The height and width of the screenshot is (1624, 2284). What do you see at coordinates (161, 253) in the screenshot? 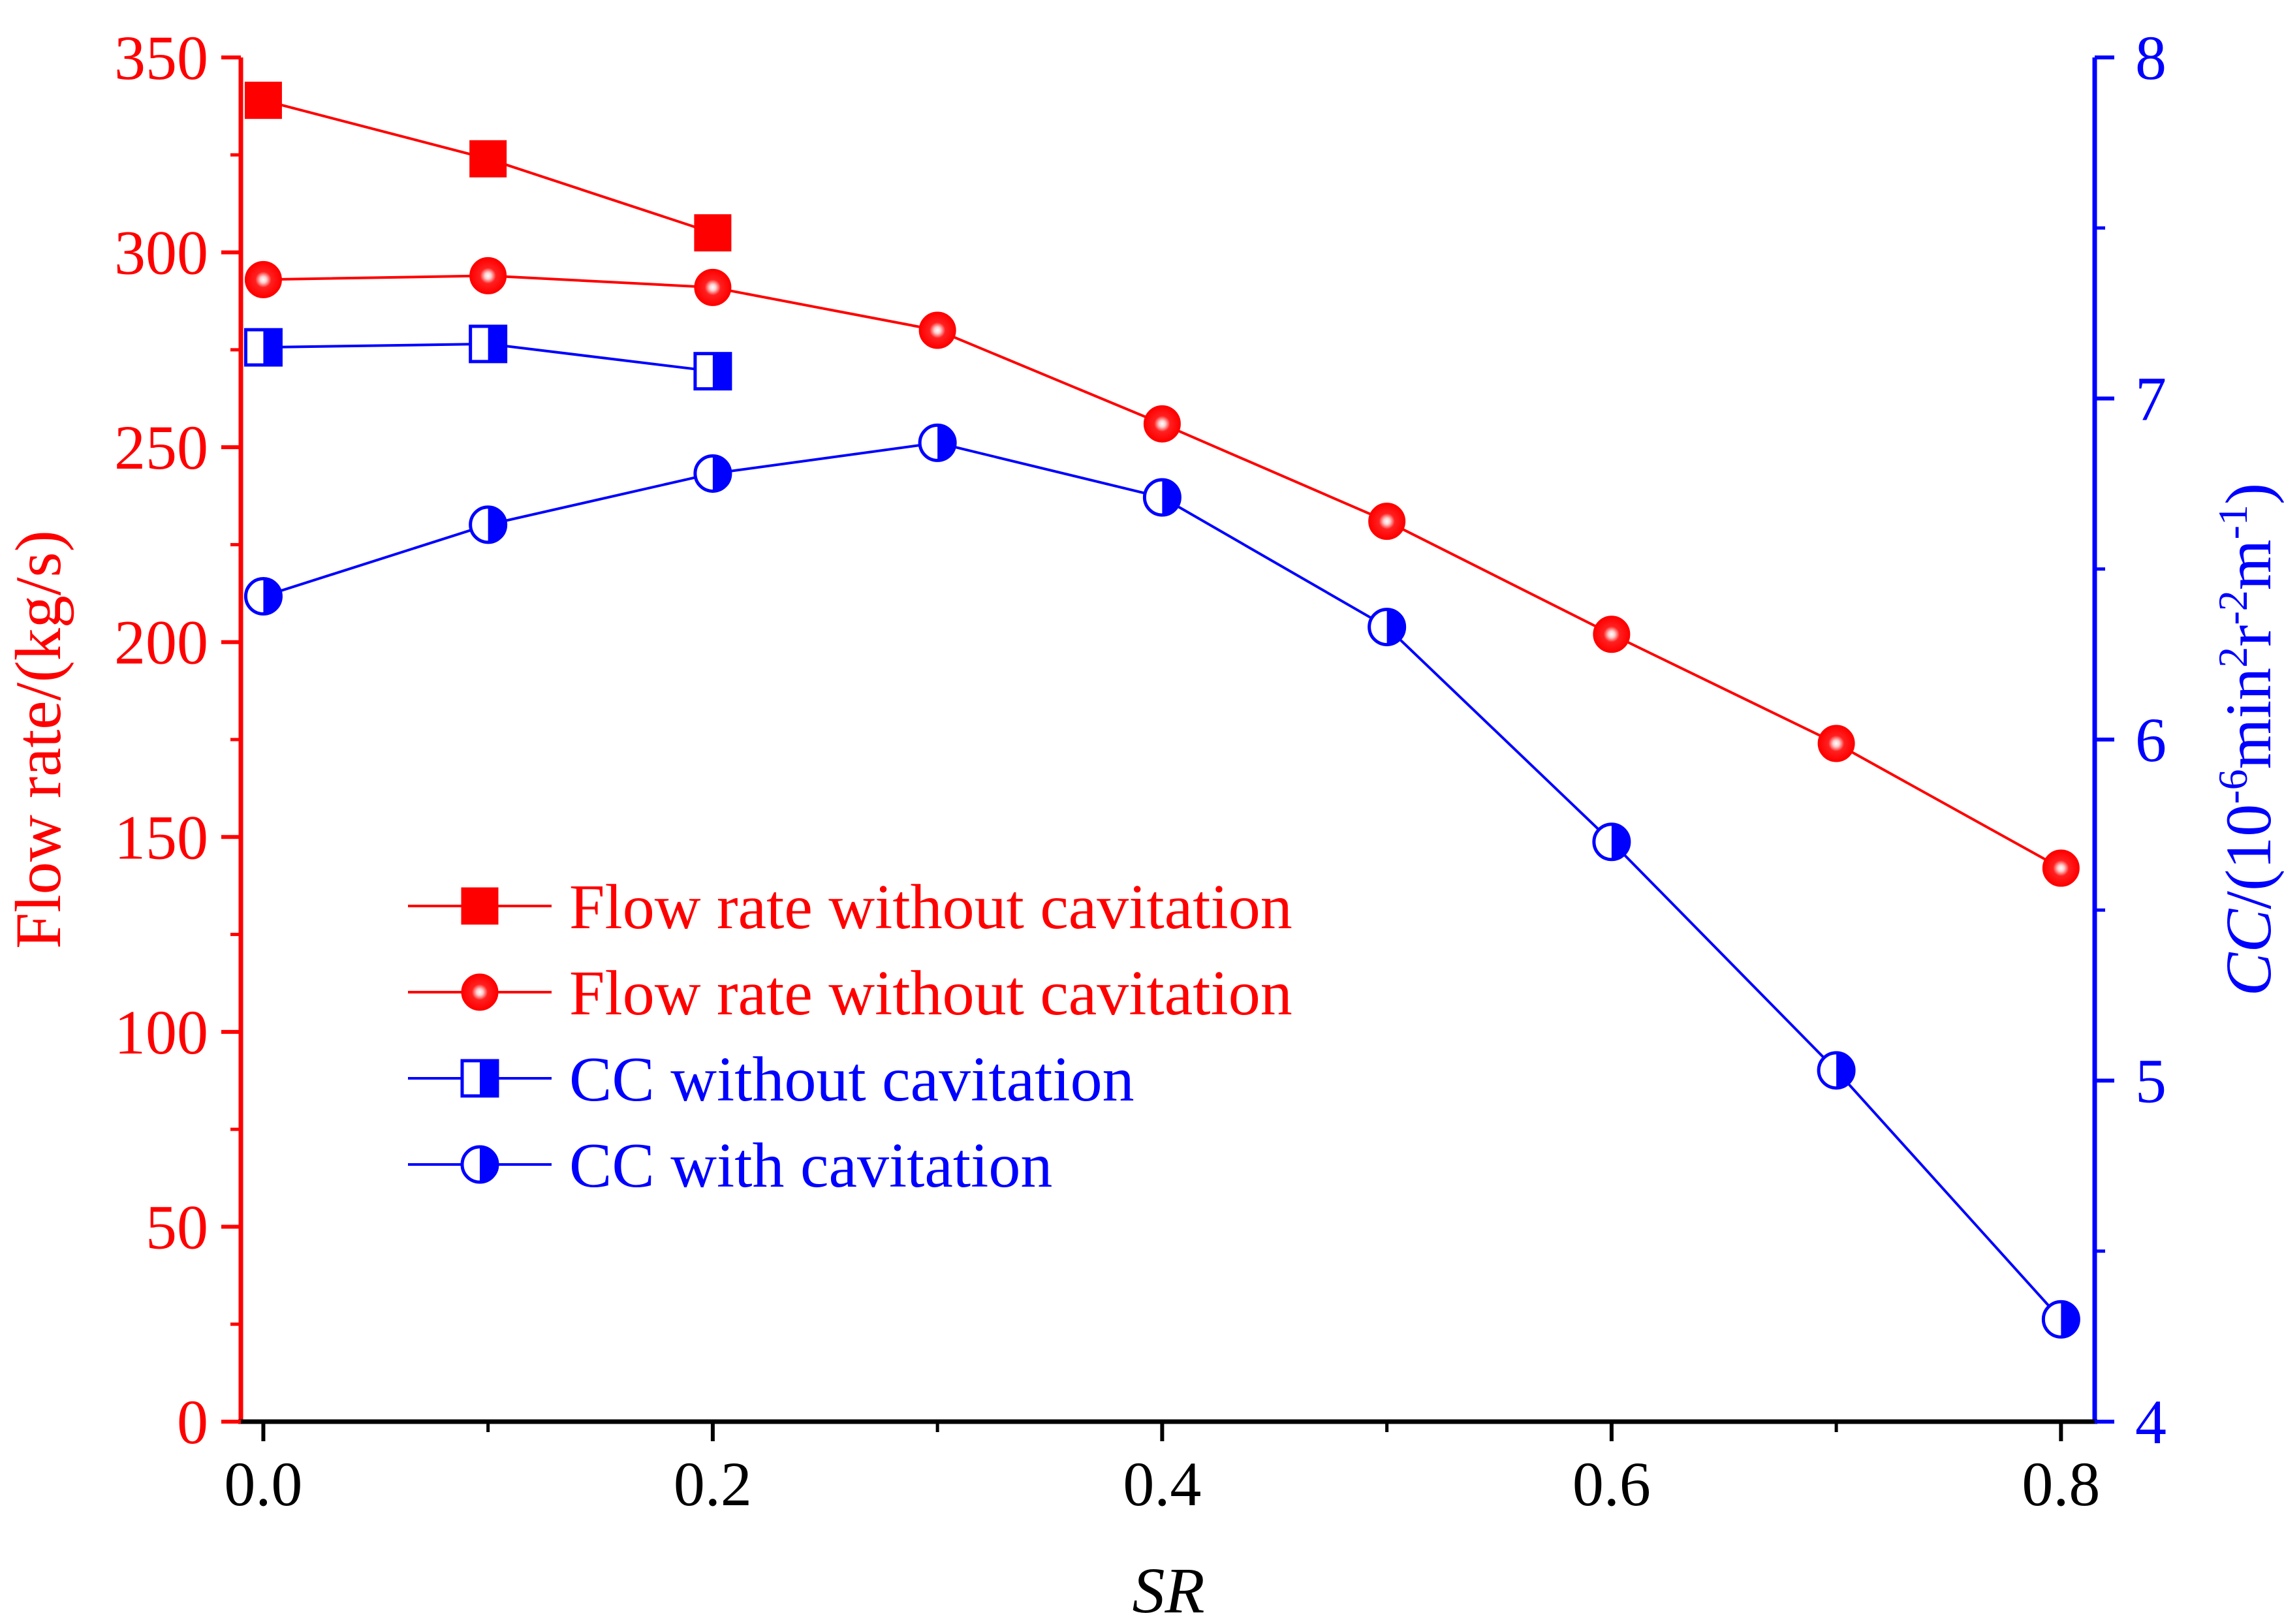
I see `left-tick-label: 300` at bounding box center [161, 253].